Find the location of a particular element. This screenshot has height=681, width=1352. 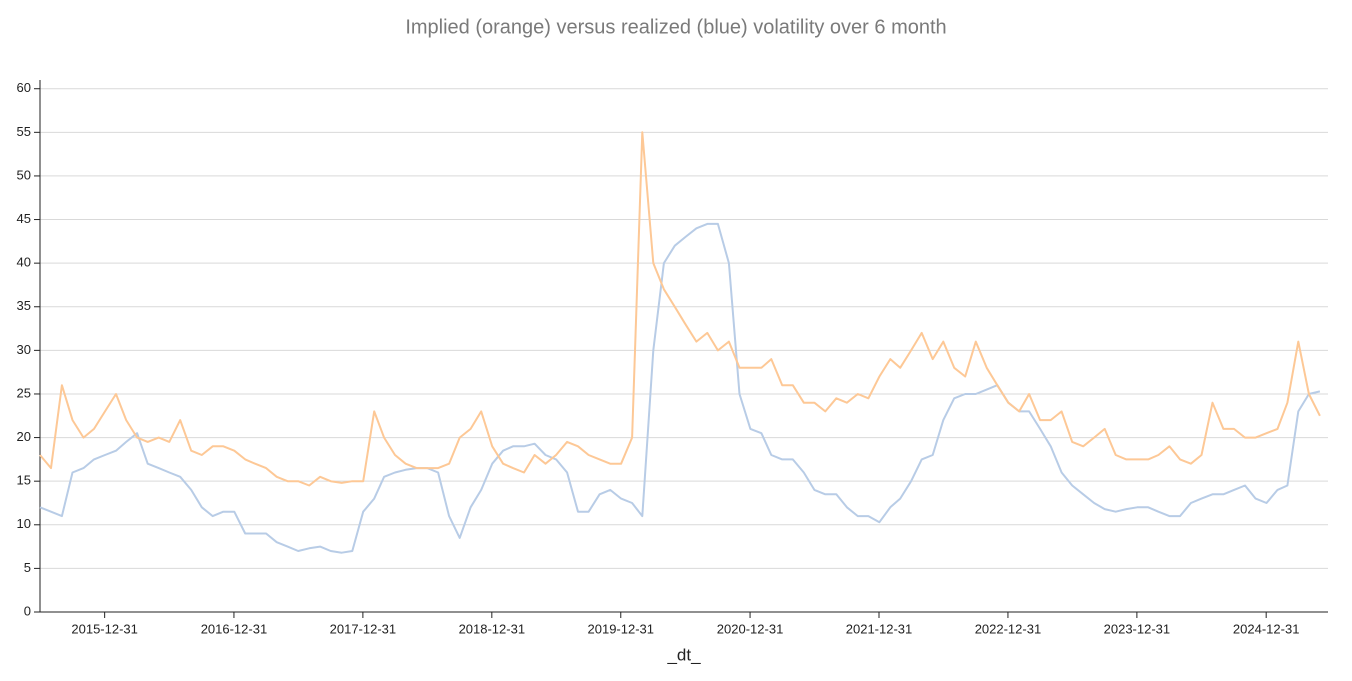

x-tick-label: 2019-12-31 is located at coordinates (621, 628).